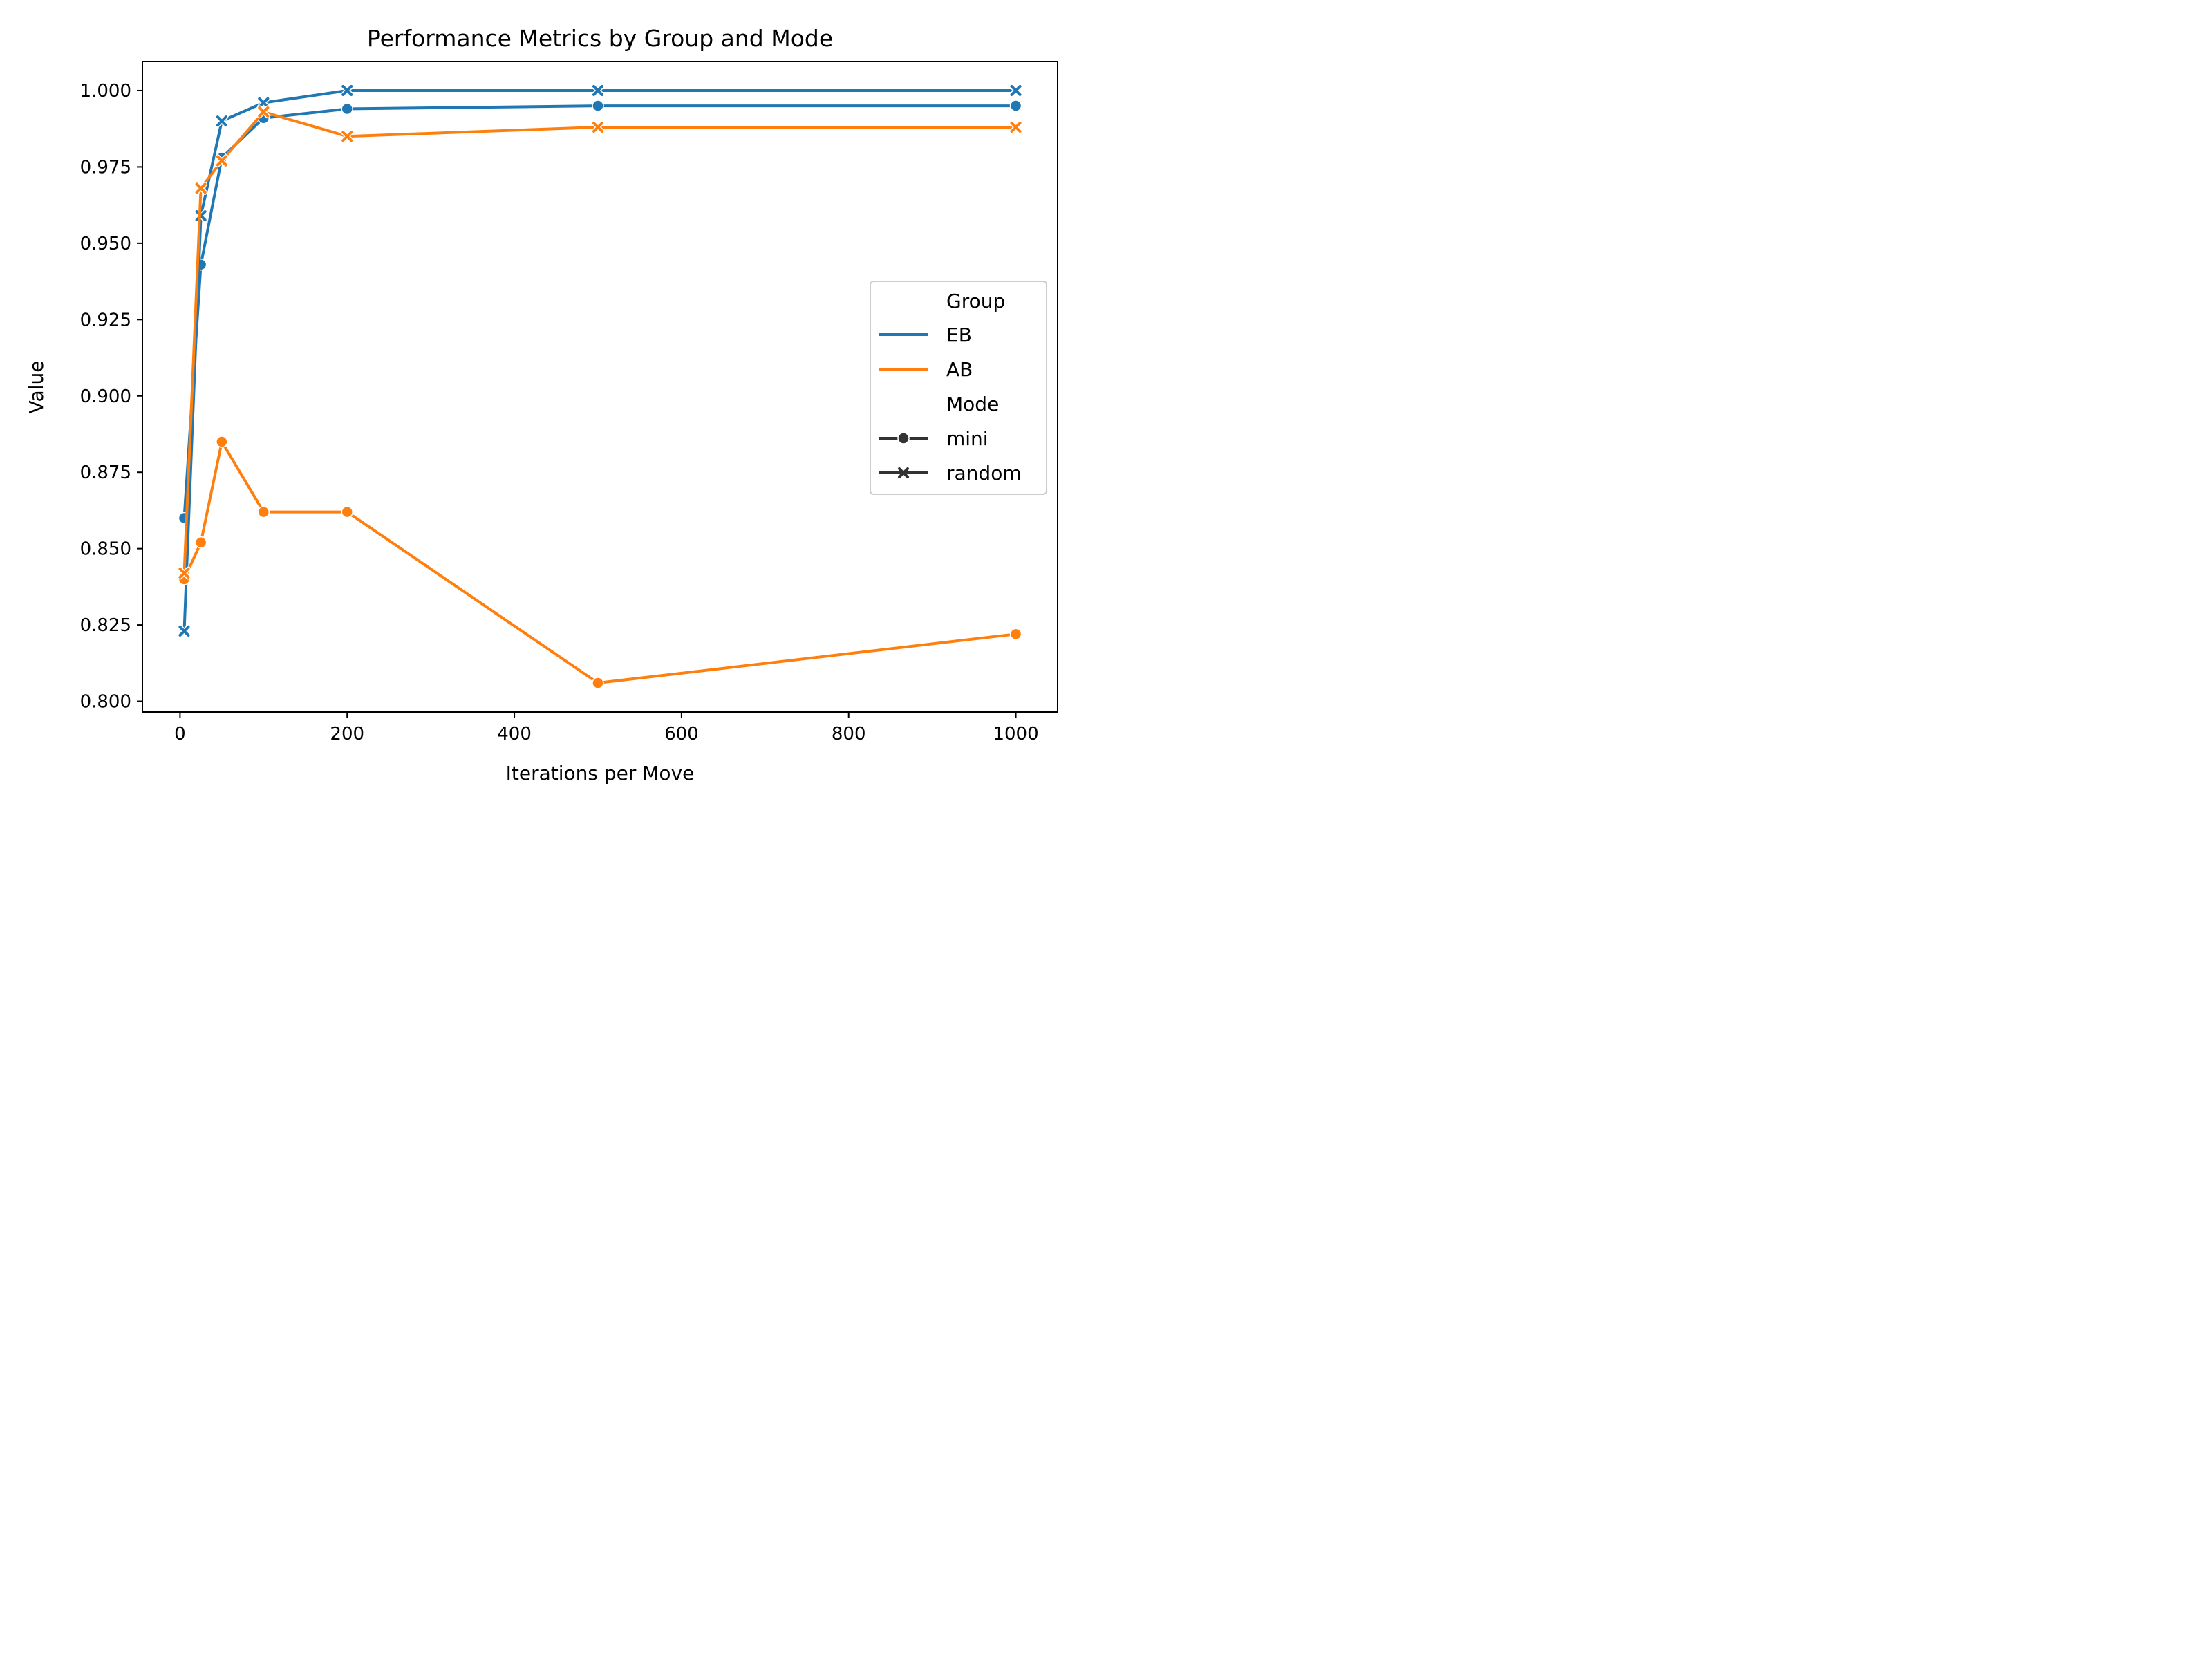 The image size is (2212, 1659). Describe the element at coordinates (514, 734) in the screenshot. I see `x-tick-label: 400` at that location.